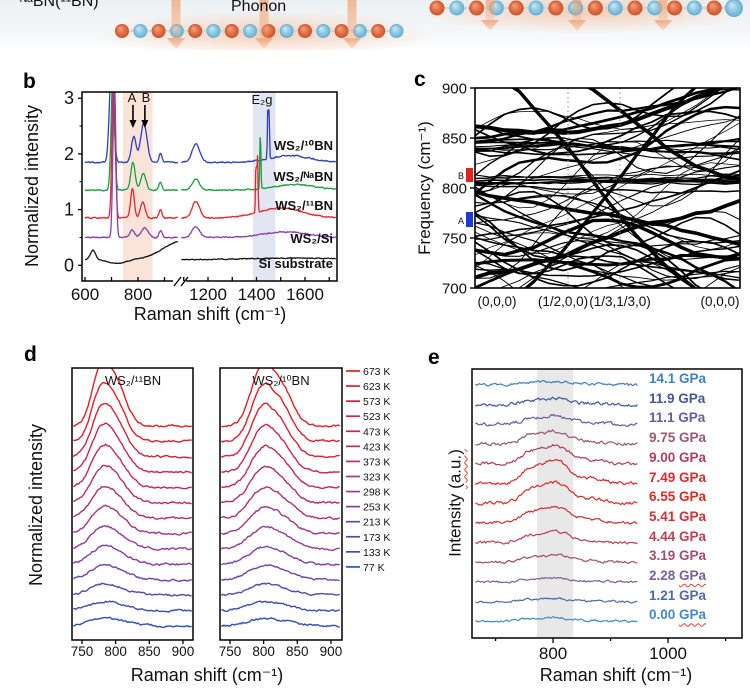 This screenshot has width=750, height=700. Describe the element at coordinates (210, 156) in the screenshot. I see `b-curve-ws-bn` at that location.